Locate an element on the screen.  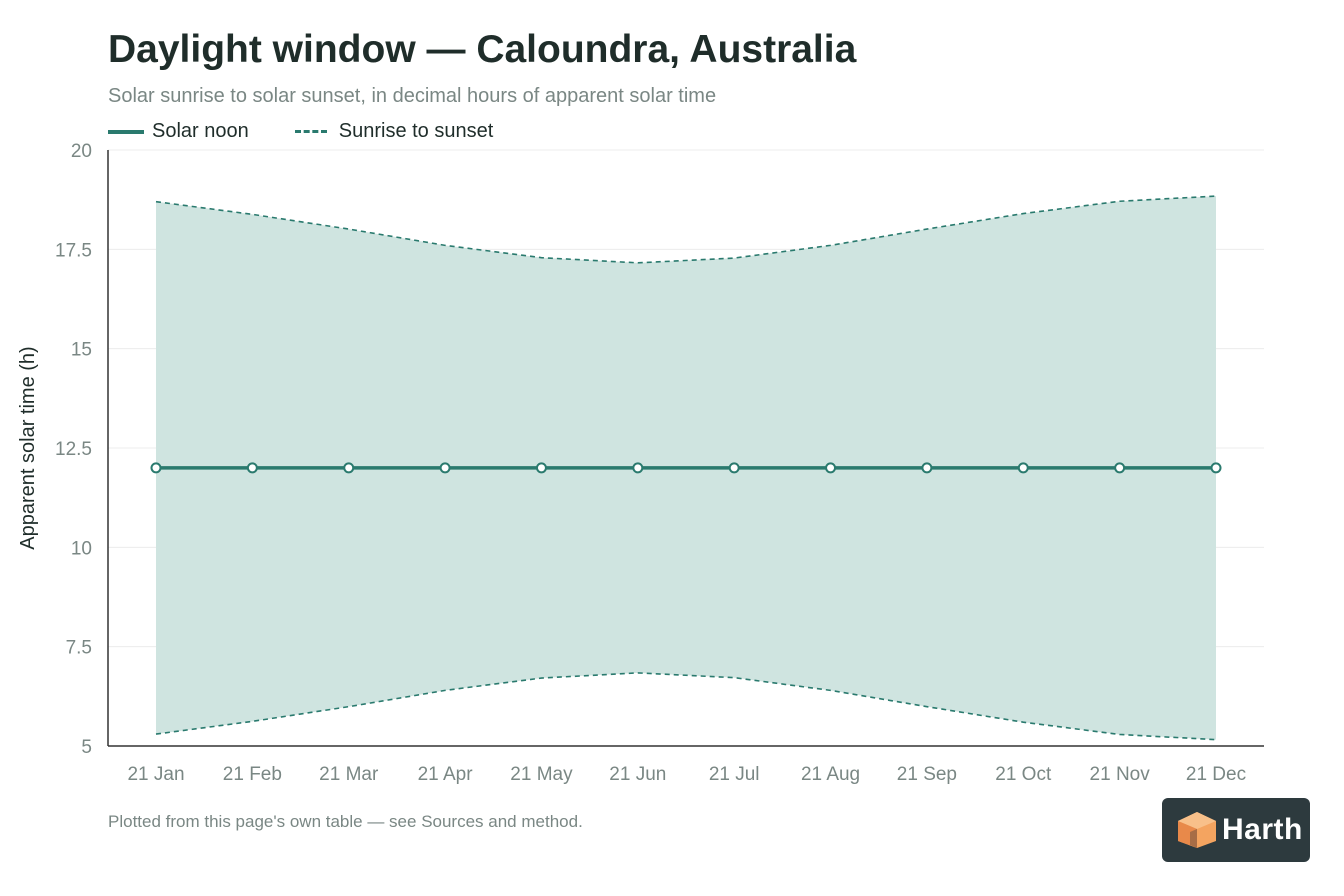
x-tick-label: 21 Oct is located at coordinates (1023, 774).